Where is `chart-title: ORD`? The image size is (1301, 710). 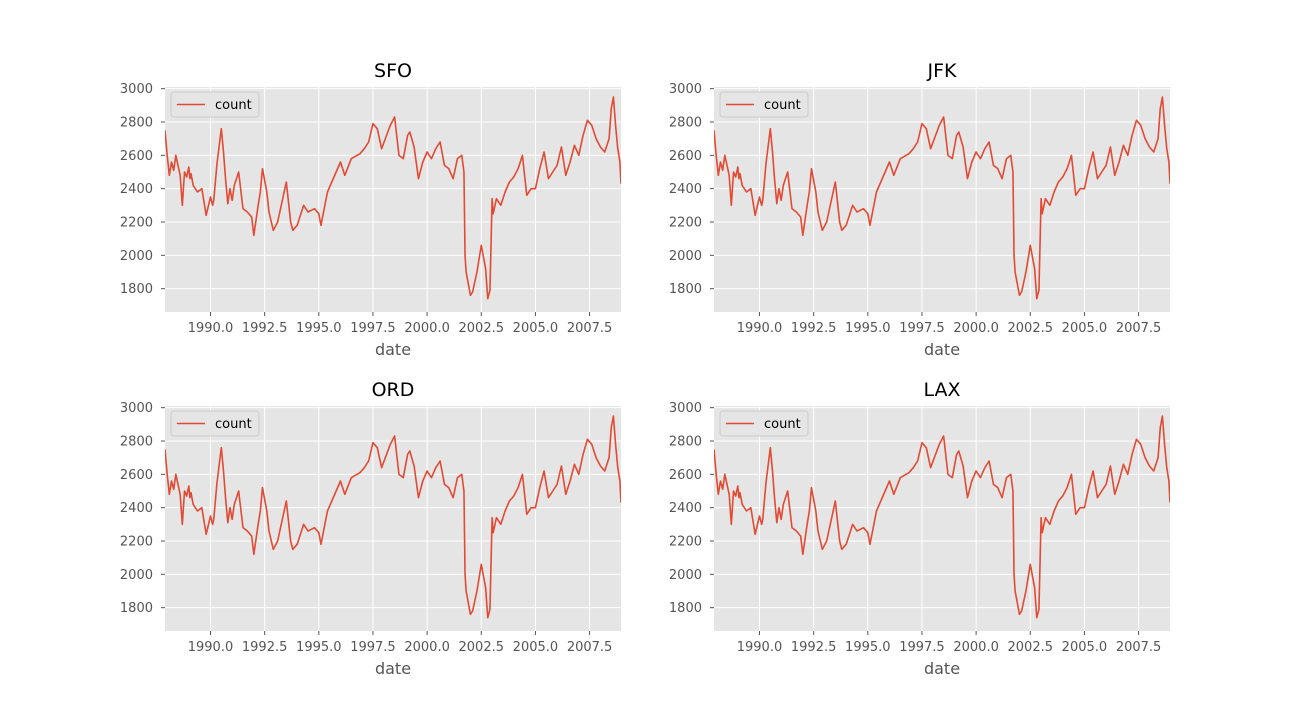
chart-title: ORD is located at coordinates (393, 390).